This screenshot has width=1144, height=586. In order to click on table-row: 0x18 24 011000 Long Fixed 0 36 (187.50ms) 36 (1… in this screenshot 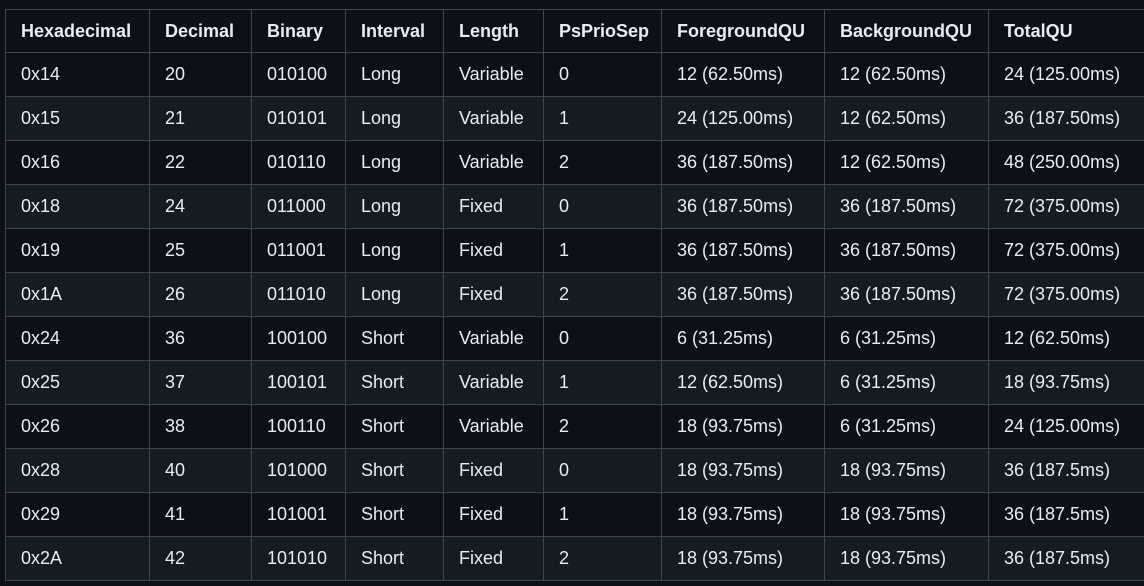, I will do `click(574, 206)`.